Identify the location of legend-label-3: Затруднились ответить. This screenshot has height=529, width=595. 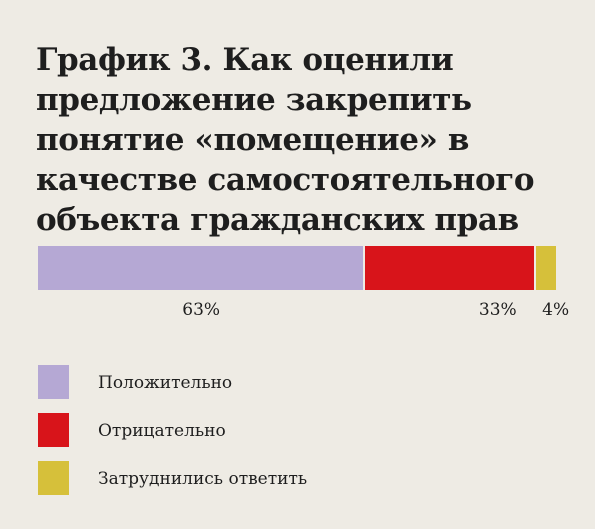
(203, 479).